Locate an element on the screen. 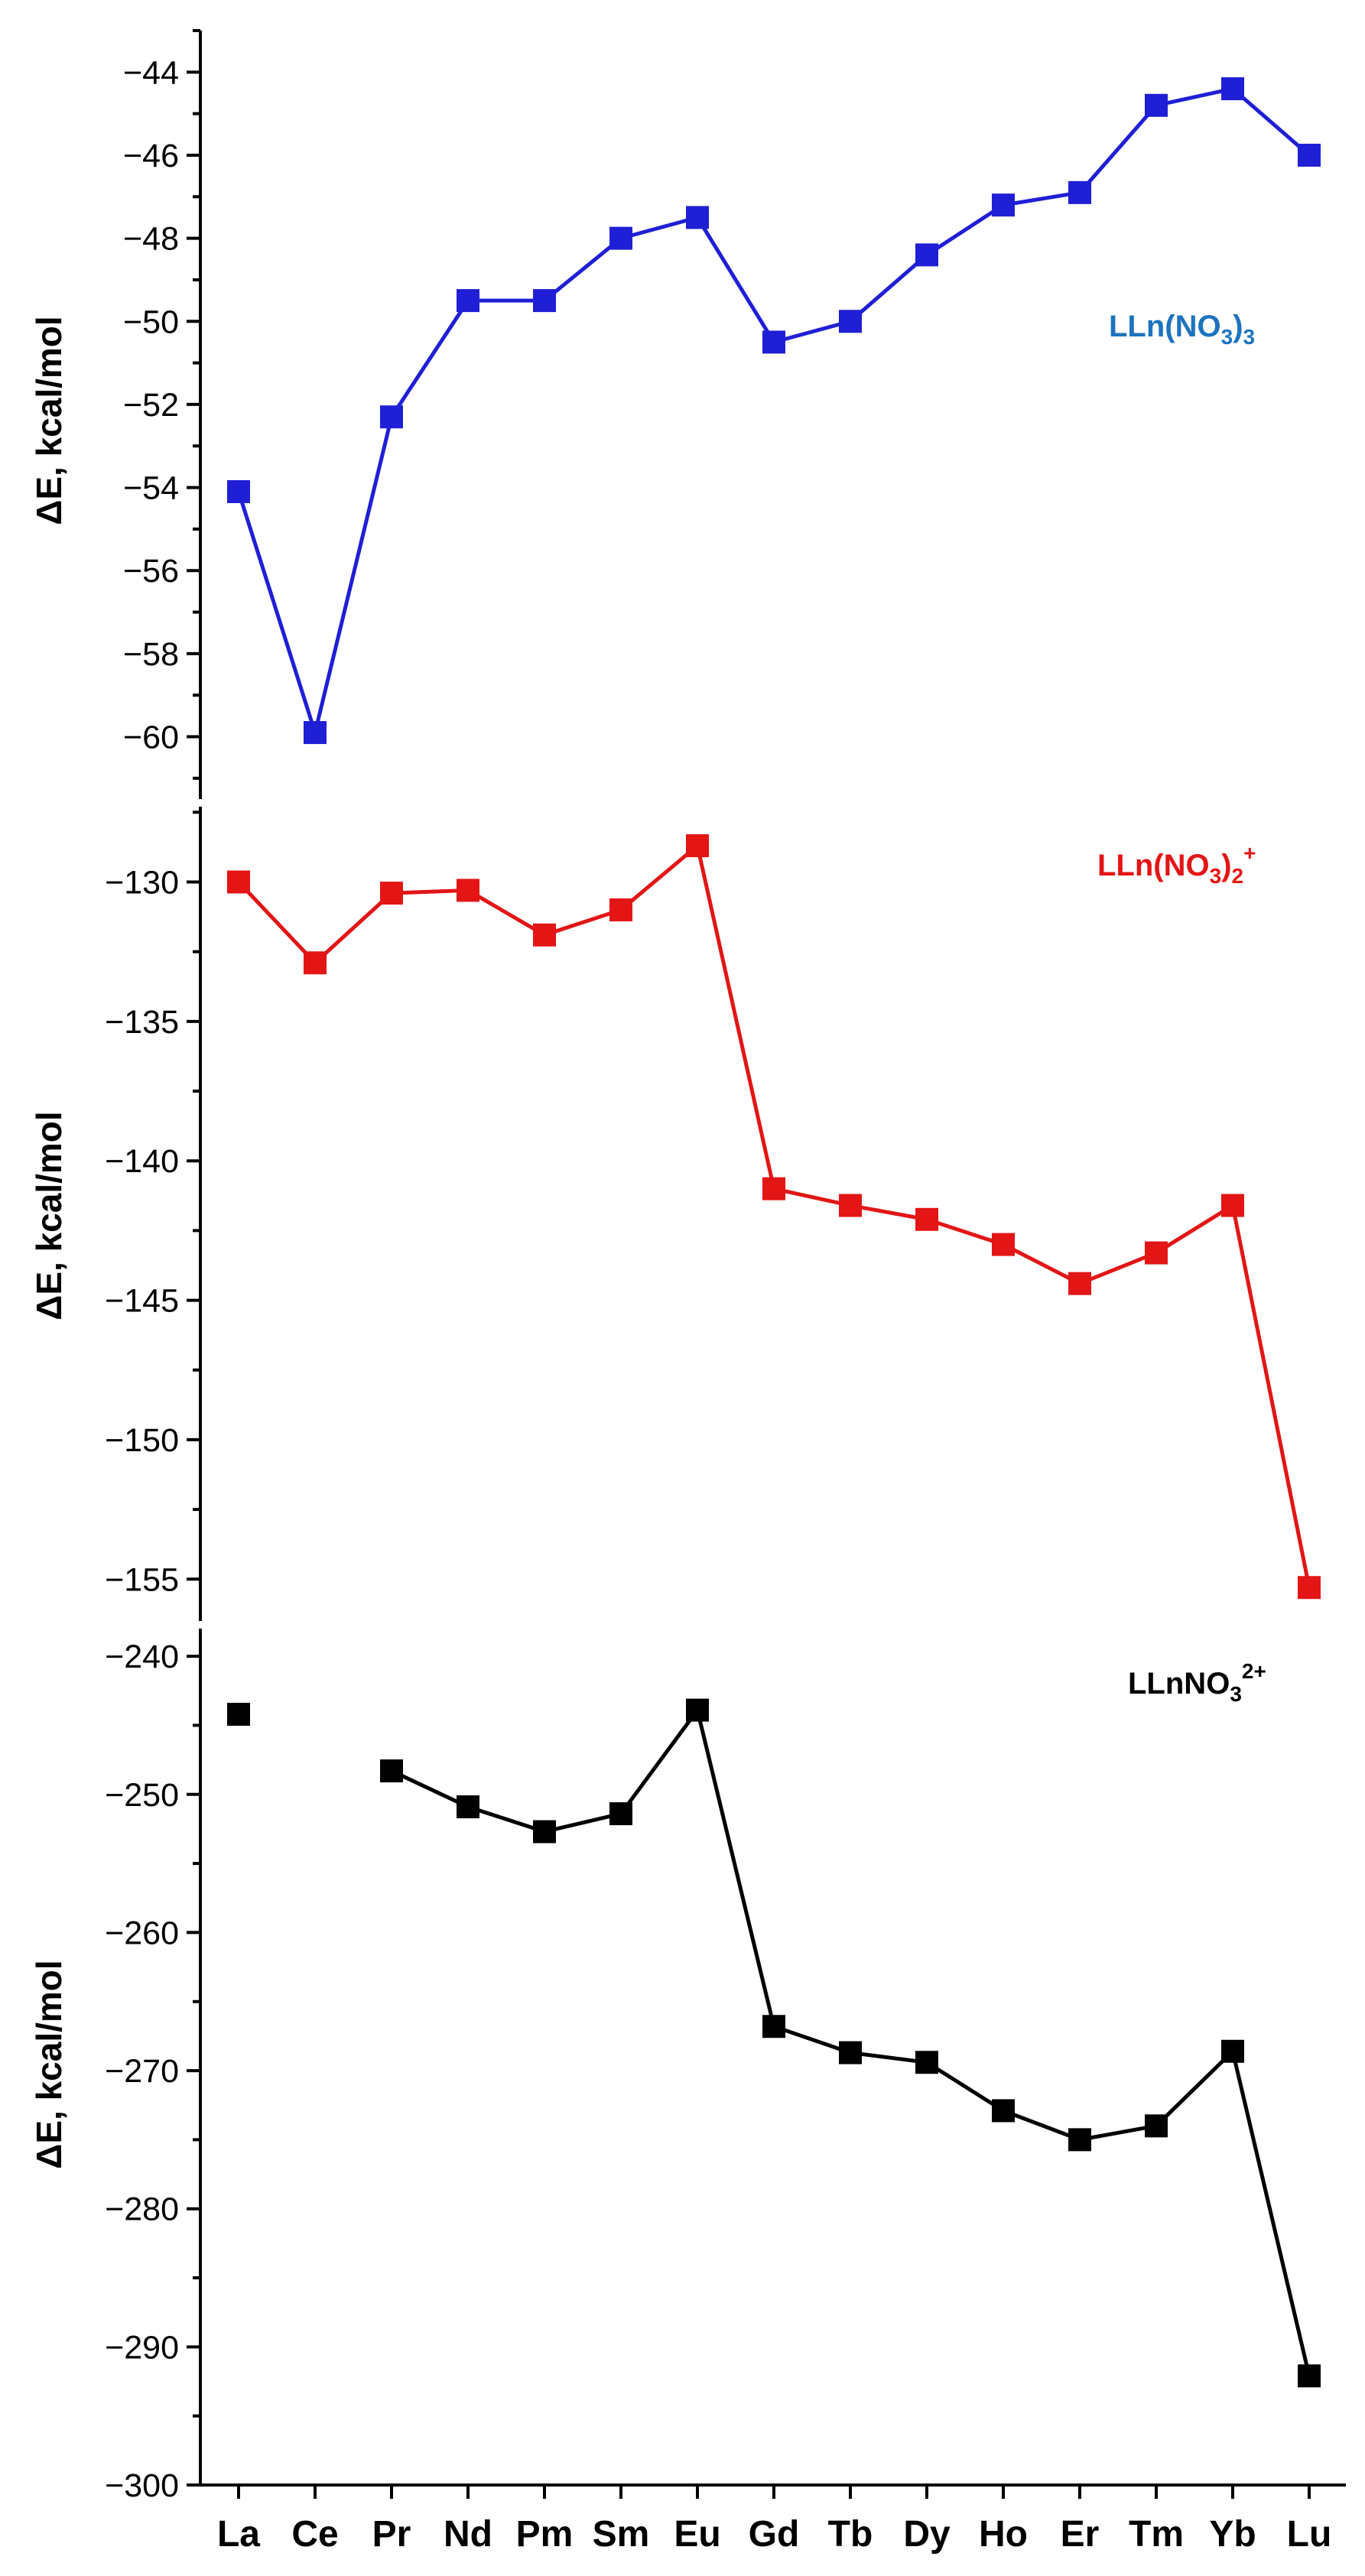 This screenshot has height=2576, width=1365. y-tick-label: −140 is located at coordinates (142, 1162).